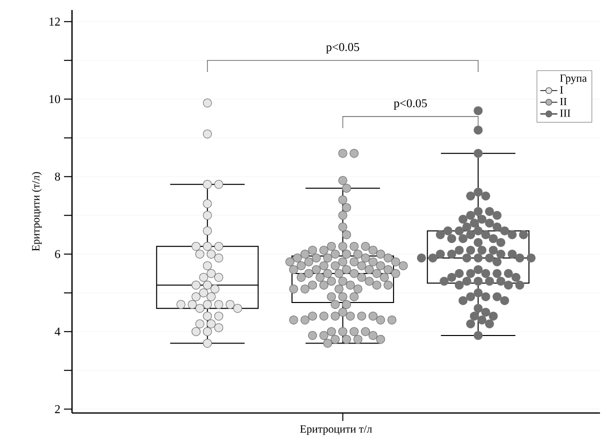  Describe the element at coordinates (336, 430) in the screenshot. I see `x-axis-title: Еритроцити т/л` at that location.